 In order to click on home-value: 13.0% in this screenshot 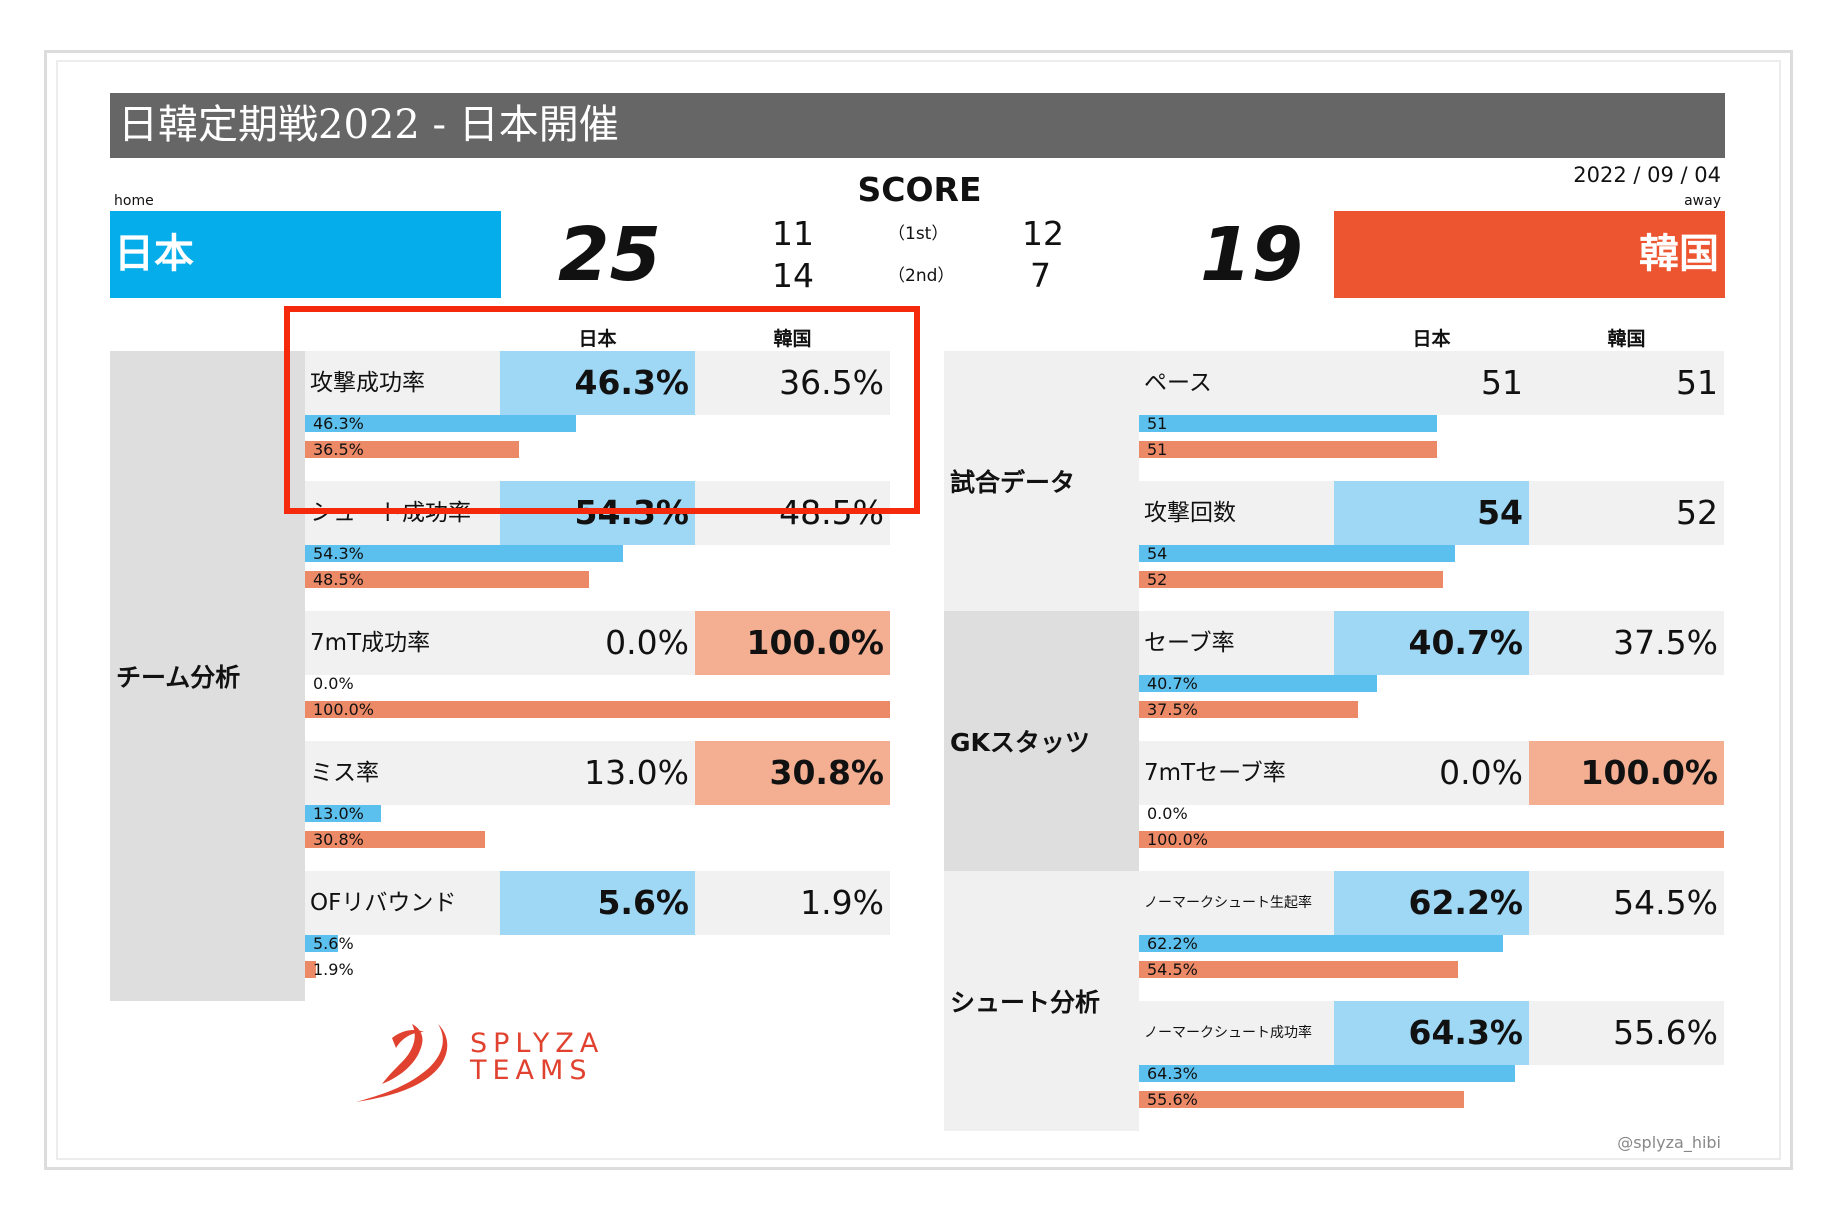, I will do `click(597, 773)`.